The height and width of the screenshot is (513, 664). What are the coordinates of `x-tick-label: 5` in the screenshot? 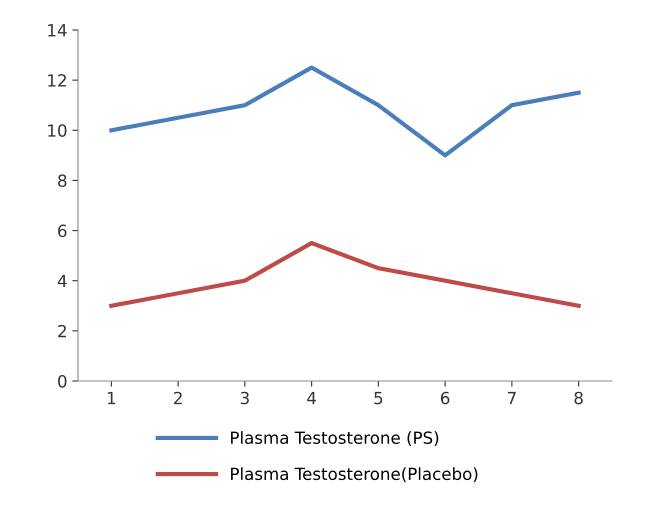 It's located at (378, 398).